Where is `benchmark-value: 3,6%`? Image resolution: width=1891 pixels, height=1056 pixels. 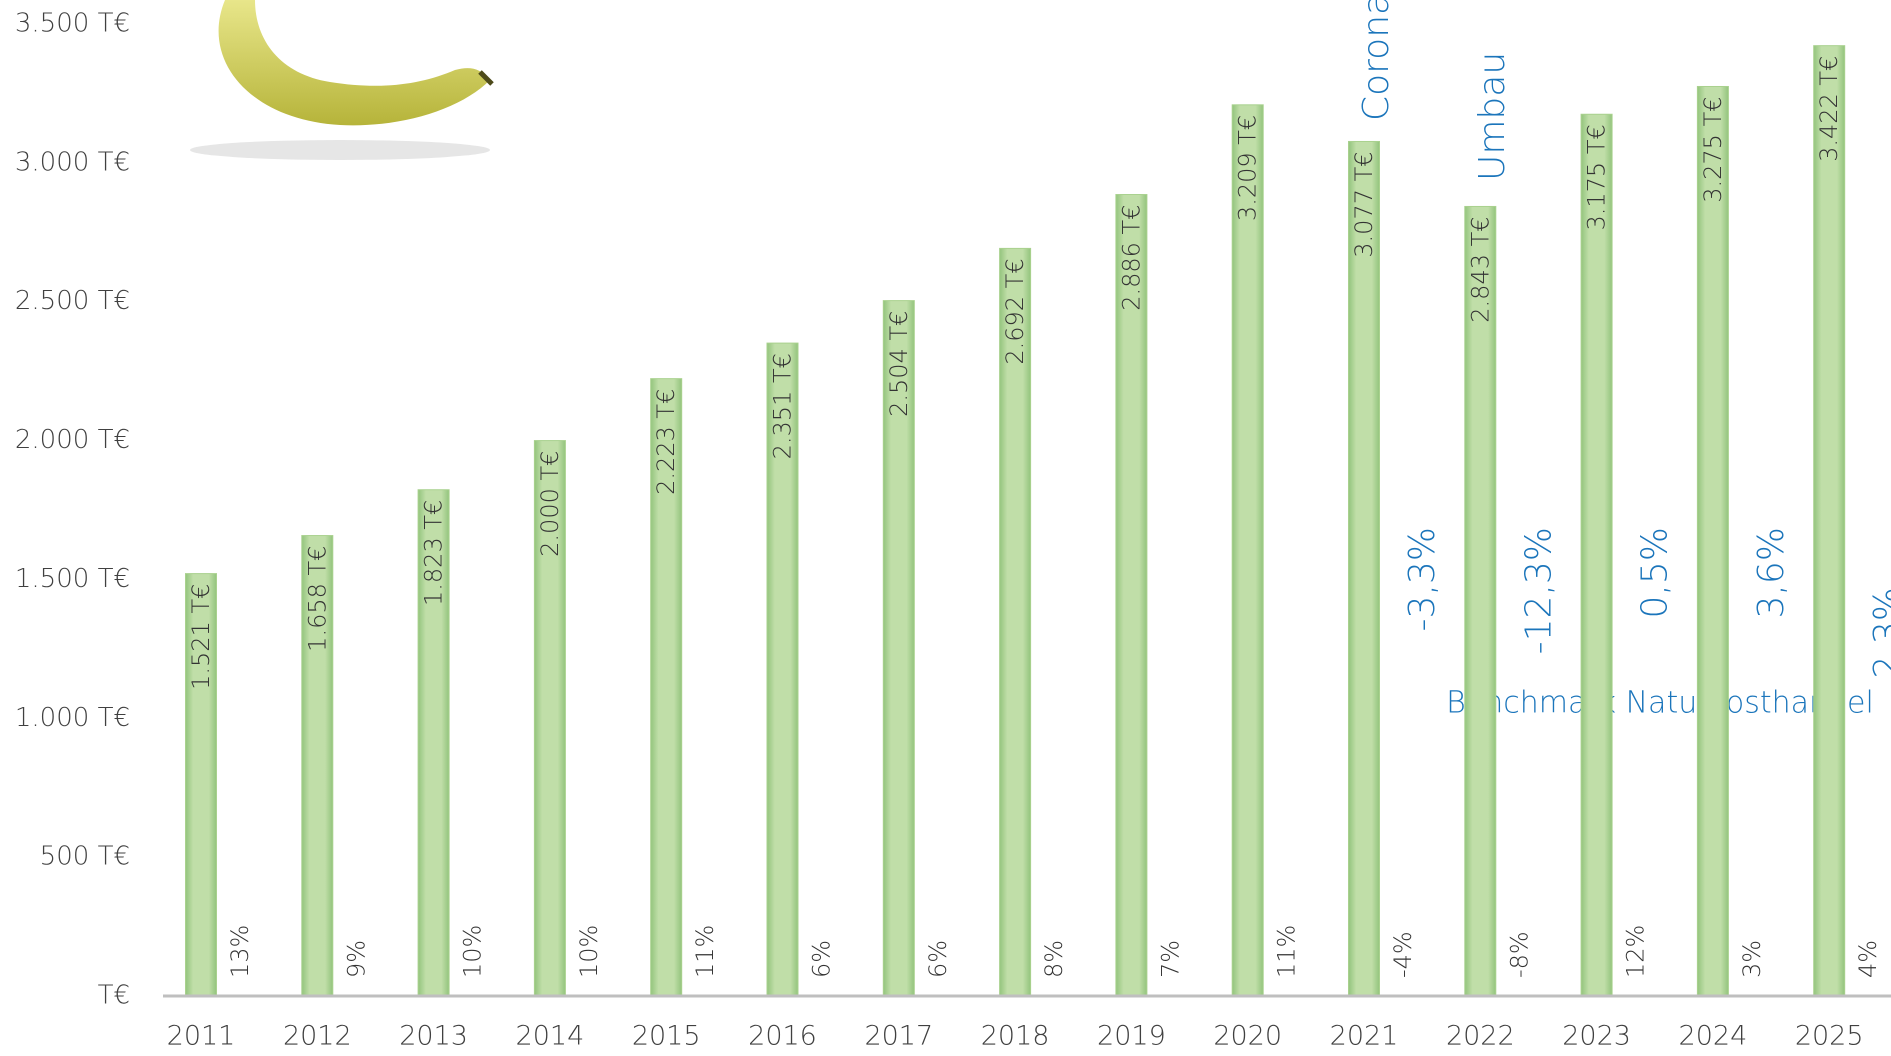
benchmark-value: 3,6% is located at coordinates (1771, 572).